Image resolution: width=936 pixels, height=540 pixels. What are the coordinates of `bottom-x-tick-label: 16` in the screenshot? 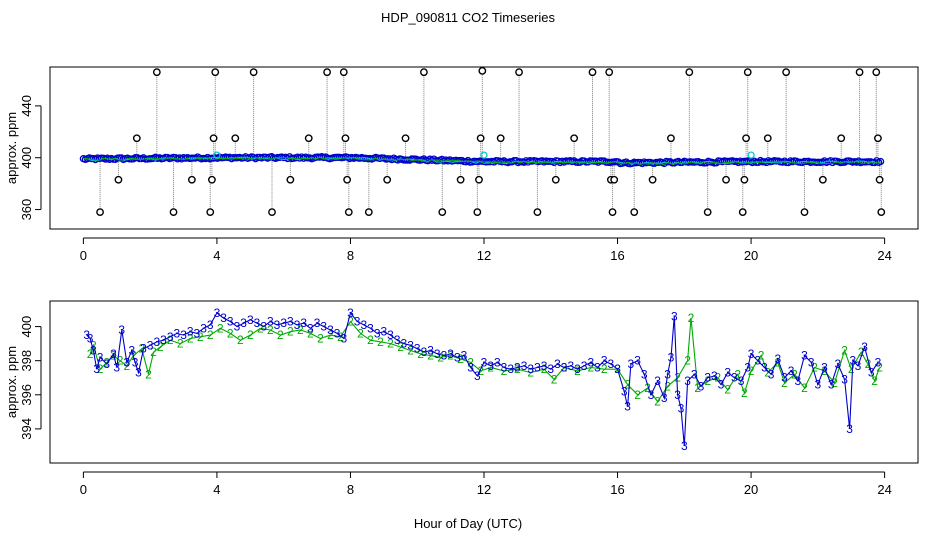 It's located at (617, 489).